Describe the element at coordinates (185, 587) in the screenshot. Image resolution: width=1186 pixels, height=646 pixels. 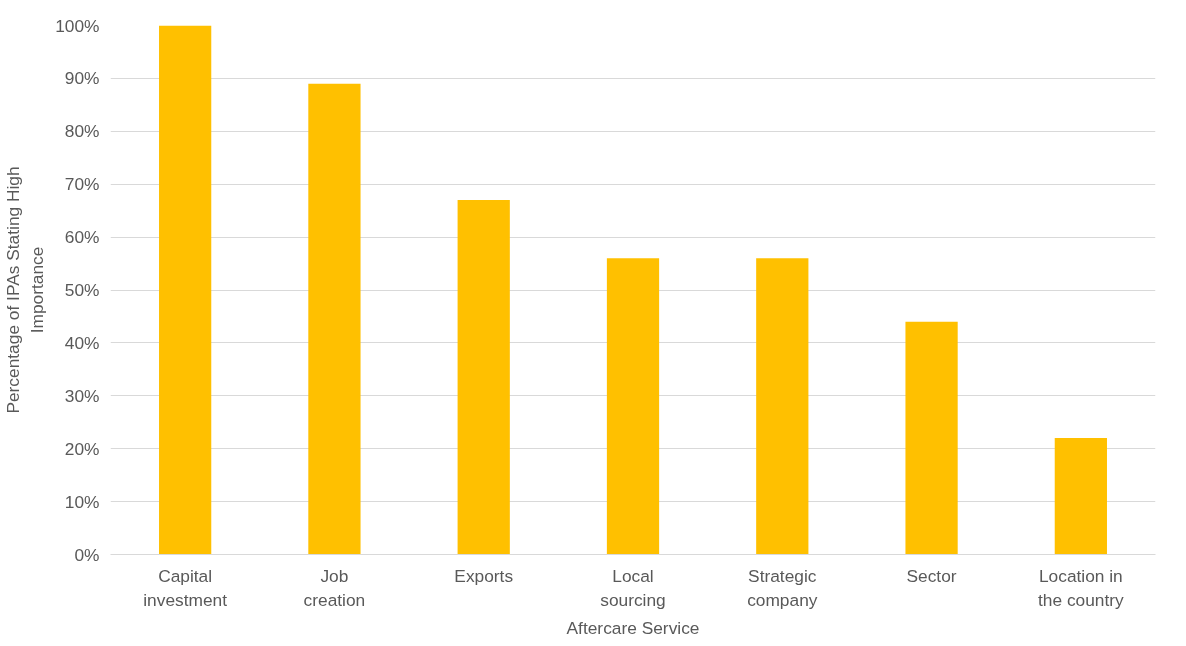
I see `x-tick-label: Capital investment` at that location.